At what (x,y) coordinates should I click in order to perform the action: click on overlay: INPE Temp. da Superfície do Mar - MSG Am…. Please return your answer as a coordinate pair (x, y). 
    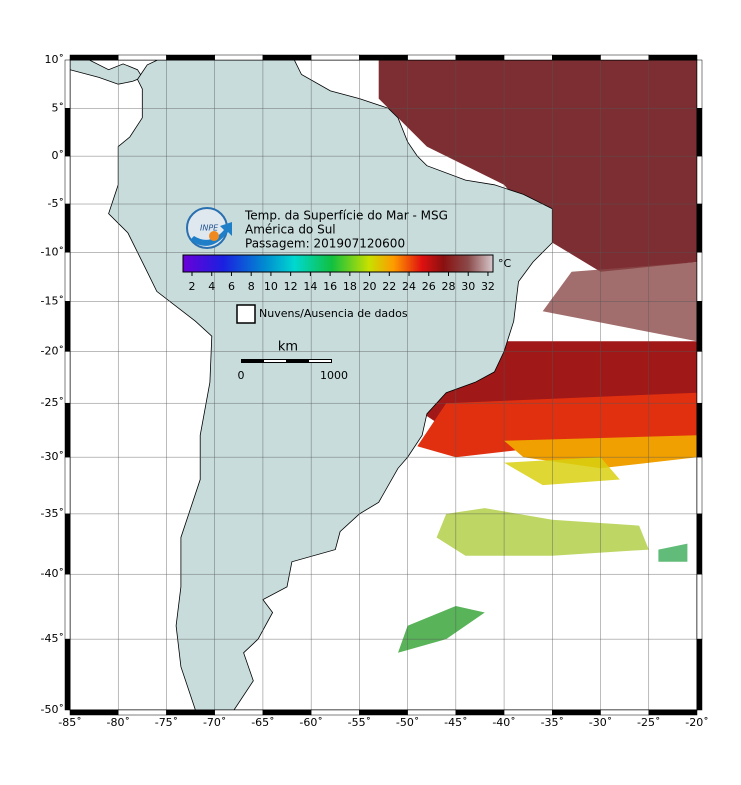
    Looking at the image, I should click on (347, 294).